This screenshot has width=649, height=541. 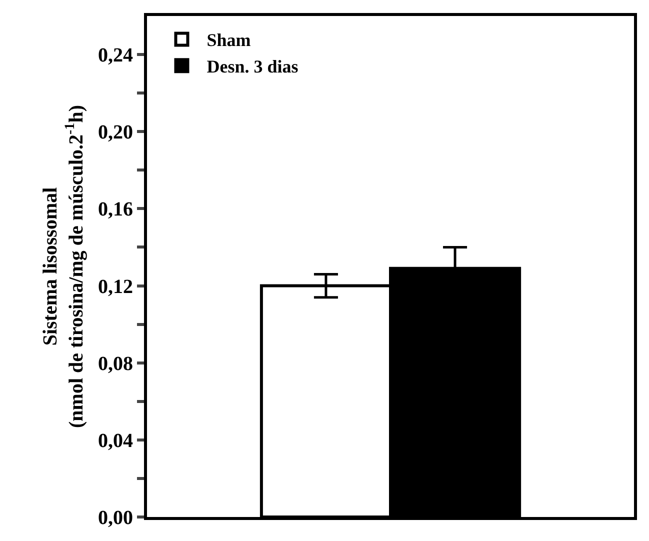 I want to click on y-tick-label: 0,20, so click(x=115, y=133).